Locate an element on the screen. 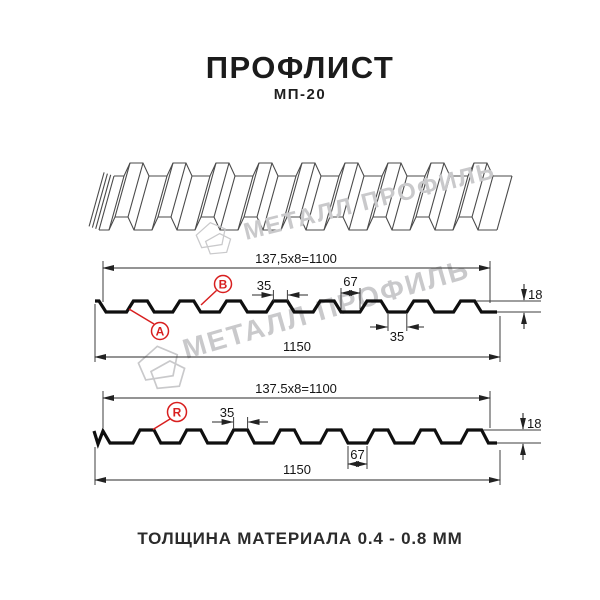 This screenshot has height=600, width=600. product-code: МП-20 is located at coordinates (300, 94).